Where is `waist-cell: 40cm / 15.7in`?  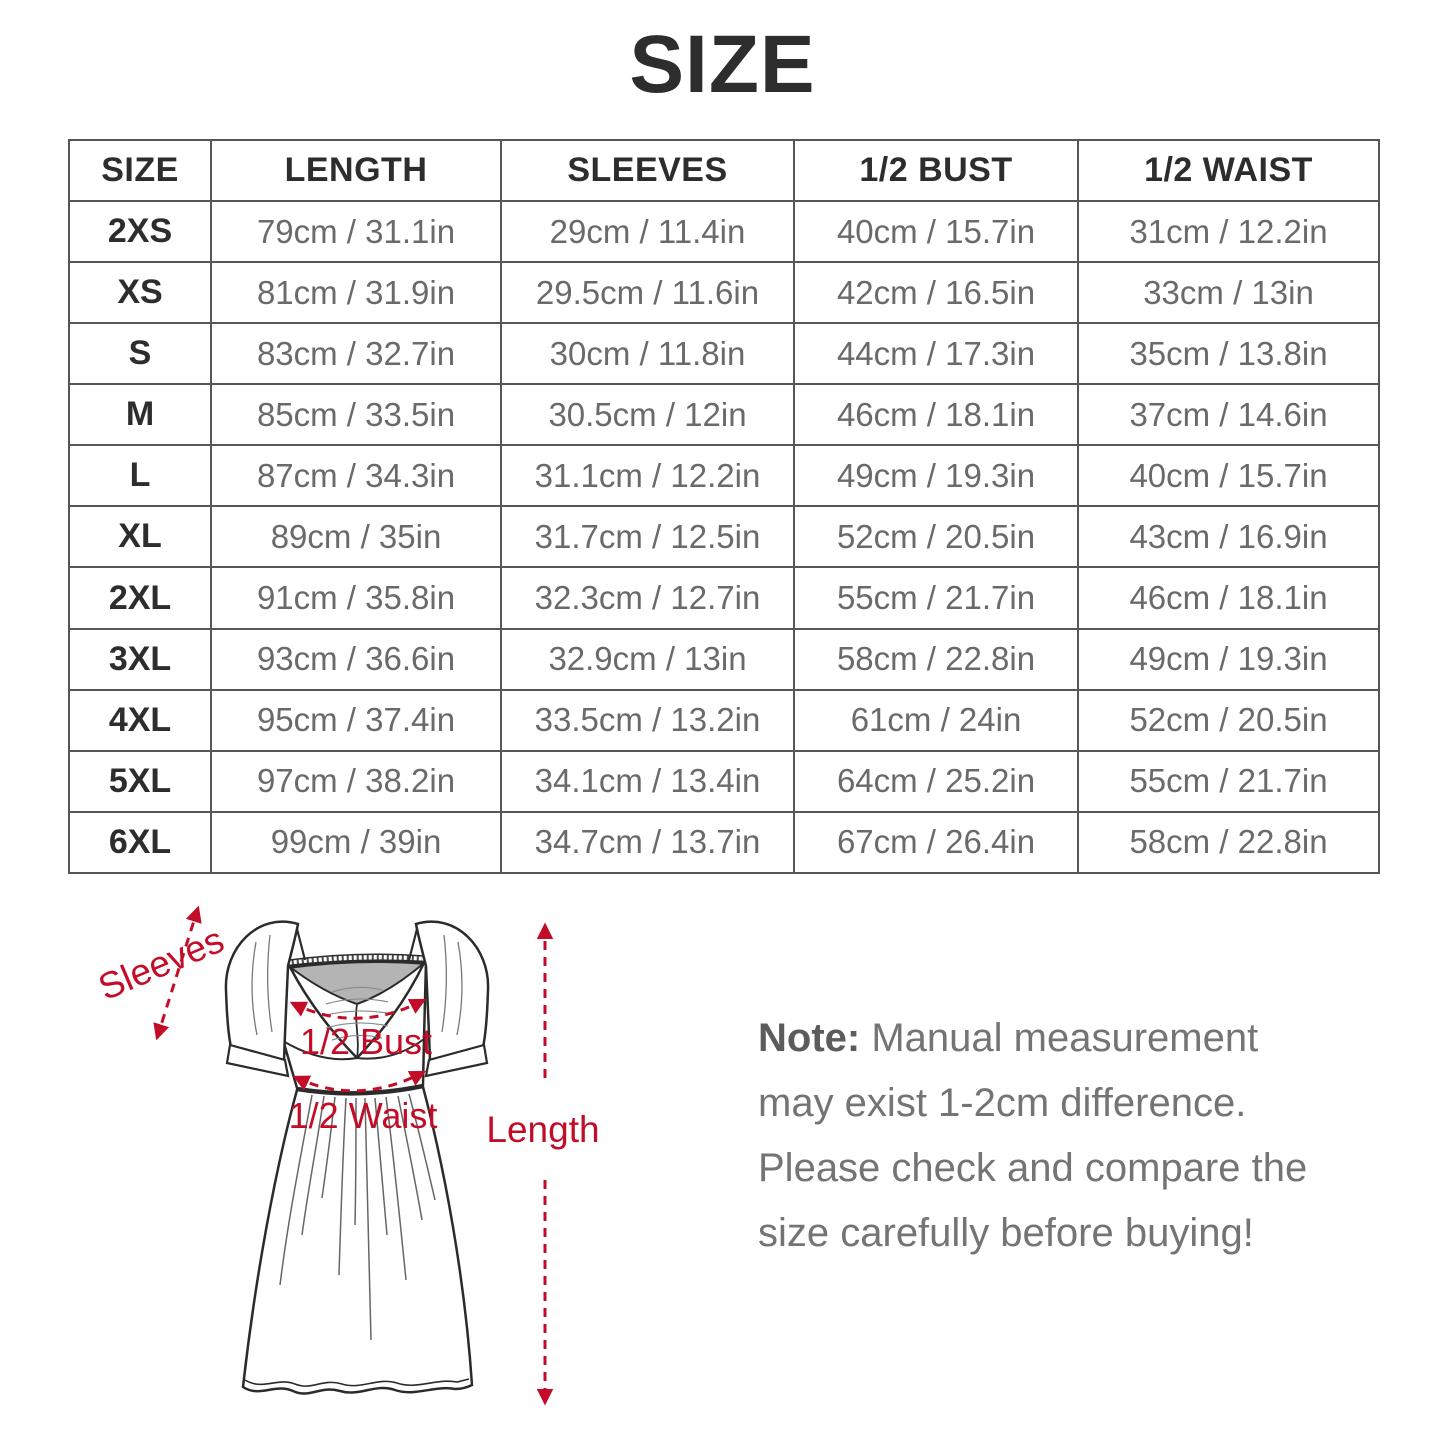
waist-cell: 40cm / 15.7in is located at coordinates (1228, 476).